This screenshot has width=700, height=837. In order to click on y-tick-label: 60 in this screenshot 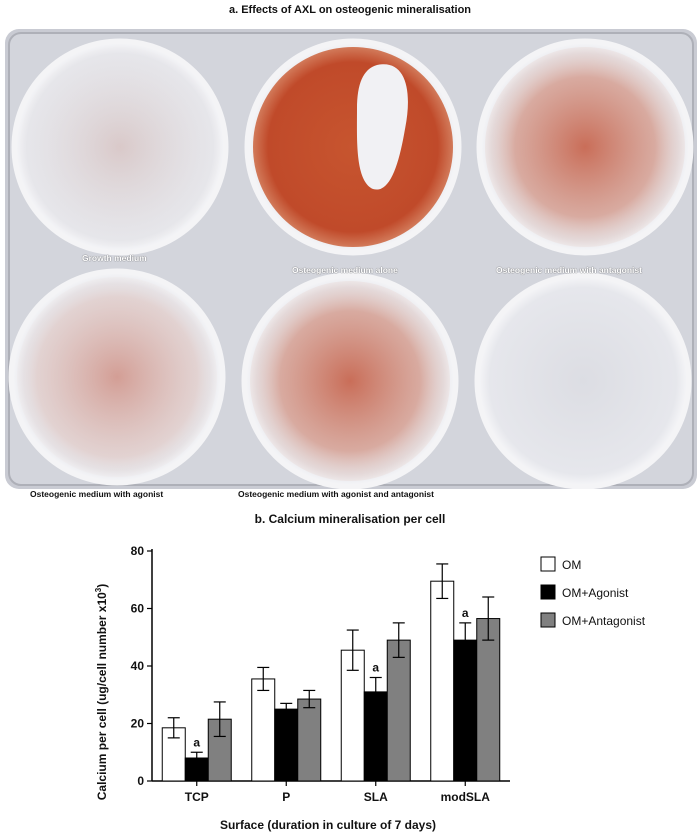, I will do `click(138, 609)`.